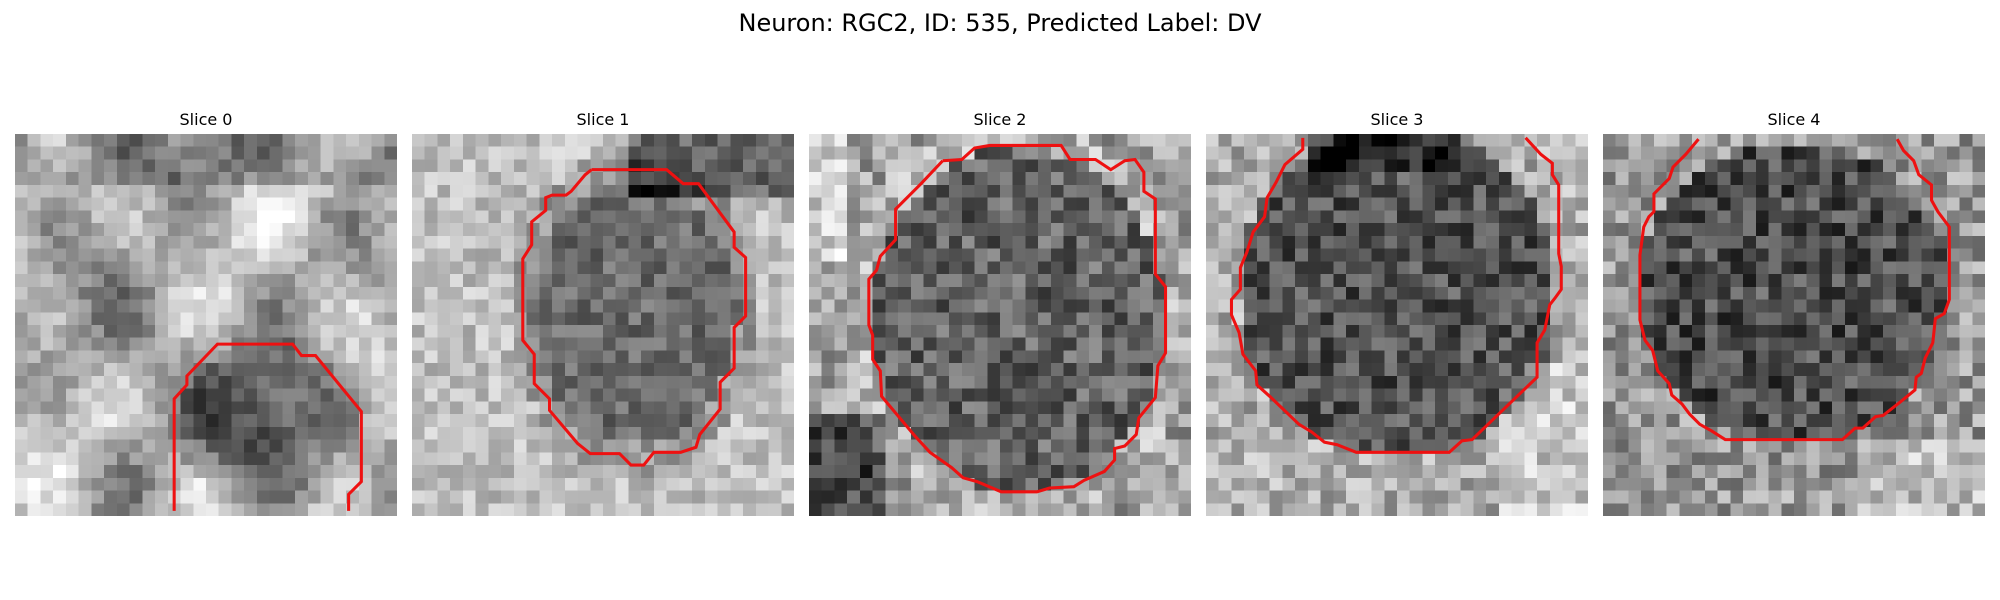  Describe the element at coordinates (1794, 119) in the screenshot. I see `slice-title-4: Slice 4` at that location.